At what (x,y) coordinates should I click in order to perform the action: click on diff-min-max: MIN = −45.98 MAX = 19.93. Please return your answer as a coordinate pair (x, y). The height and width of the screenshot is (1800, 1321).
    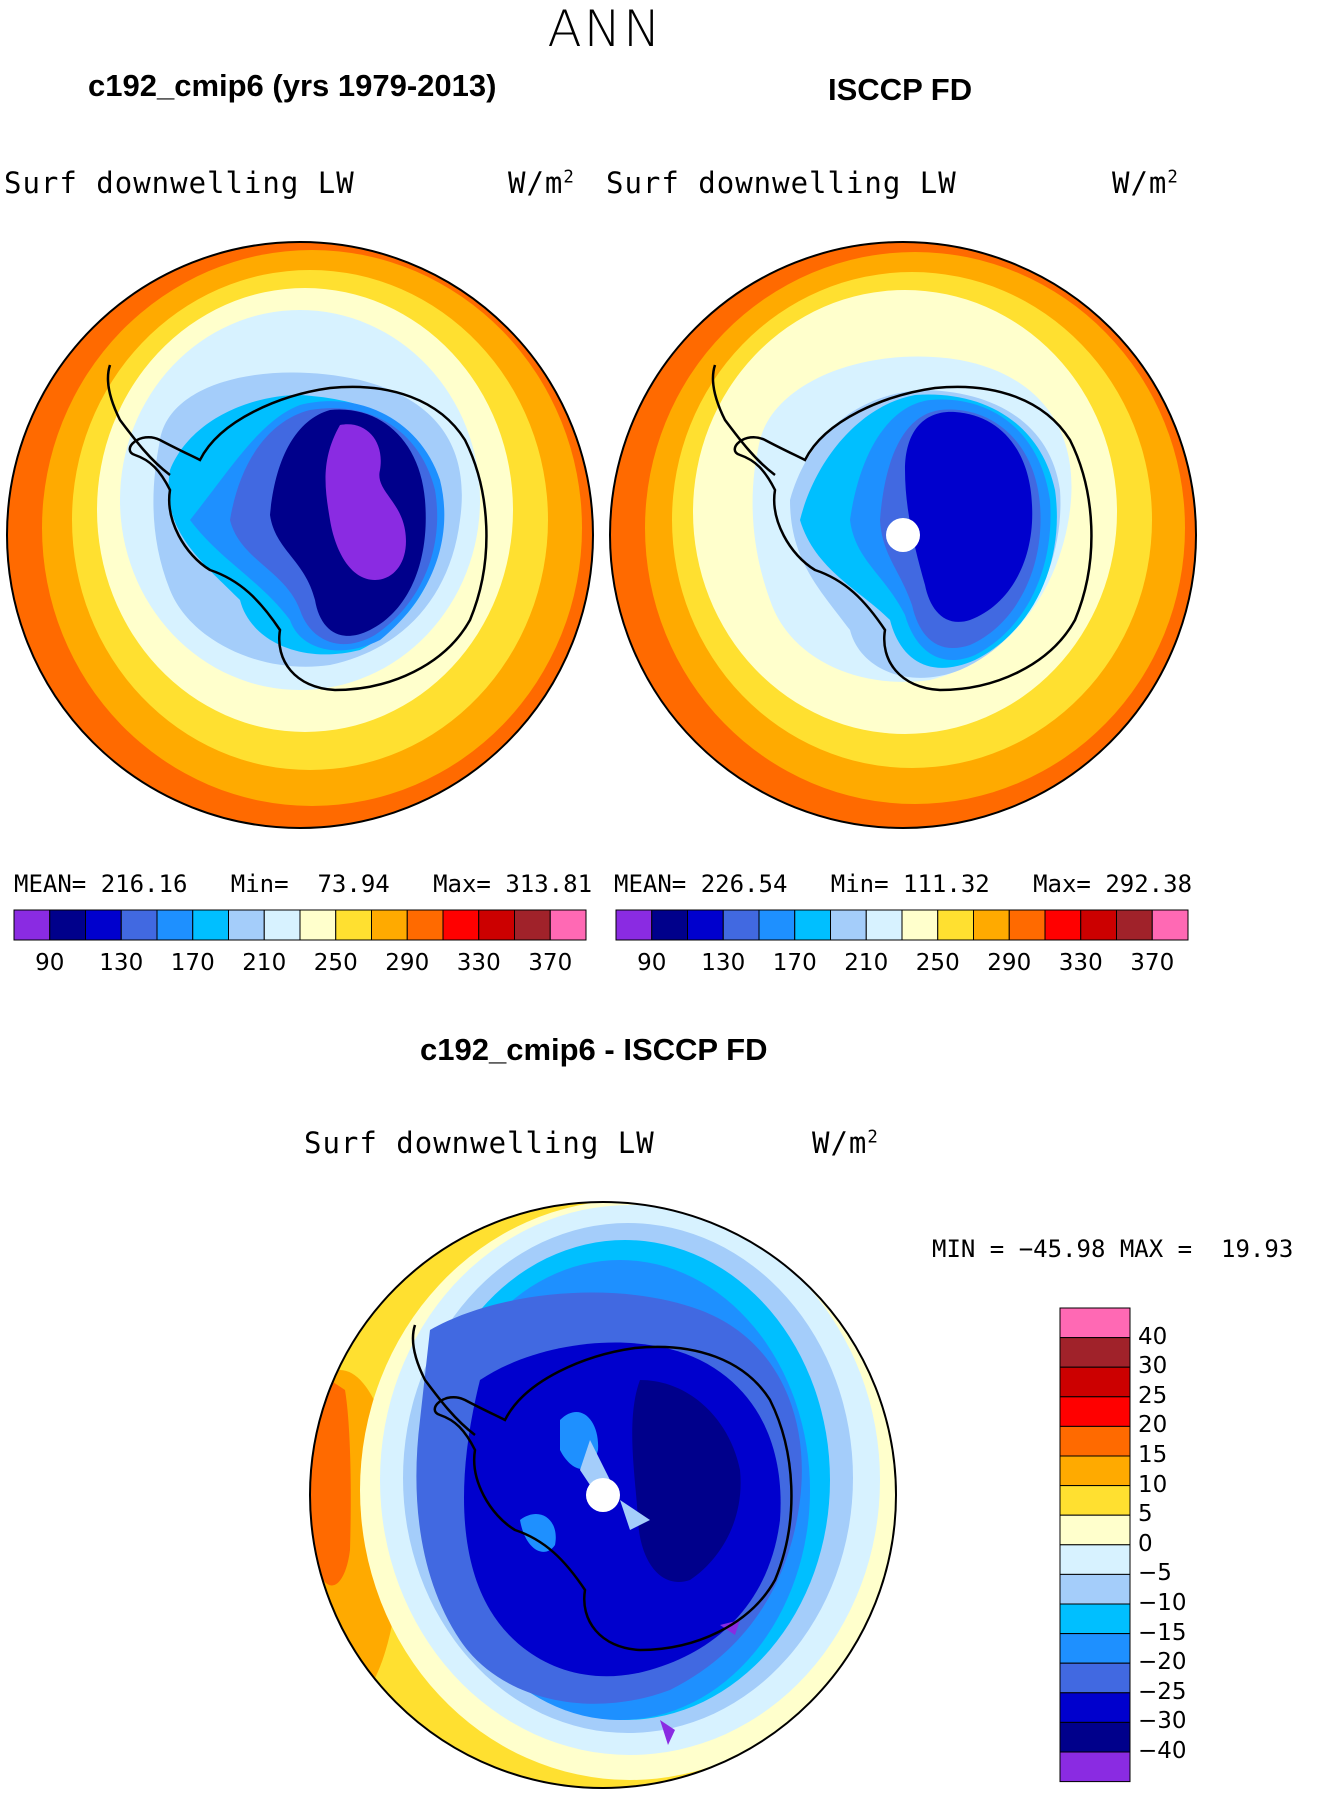
    Looking at the image, I should click on (1113, 1249).